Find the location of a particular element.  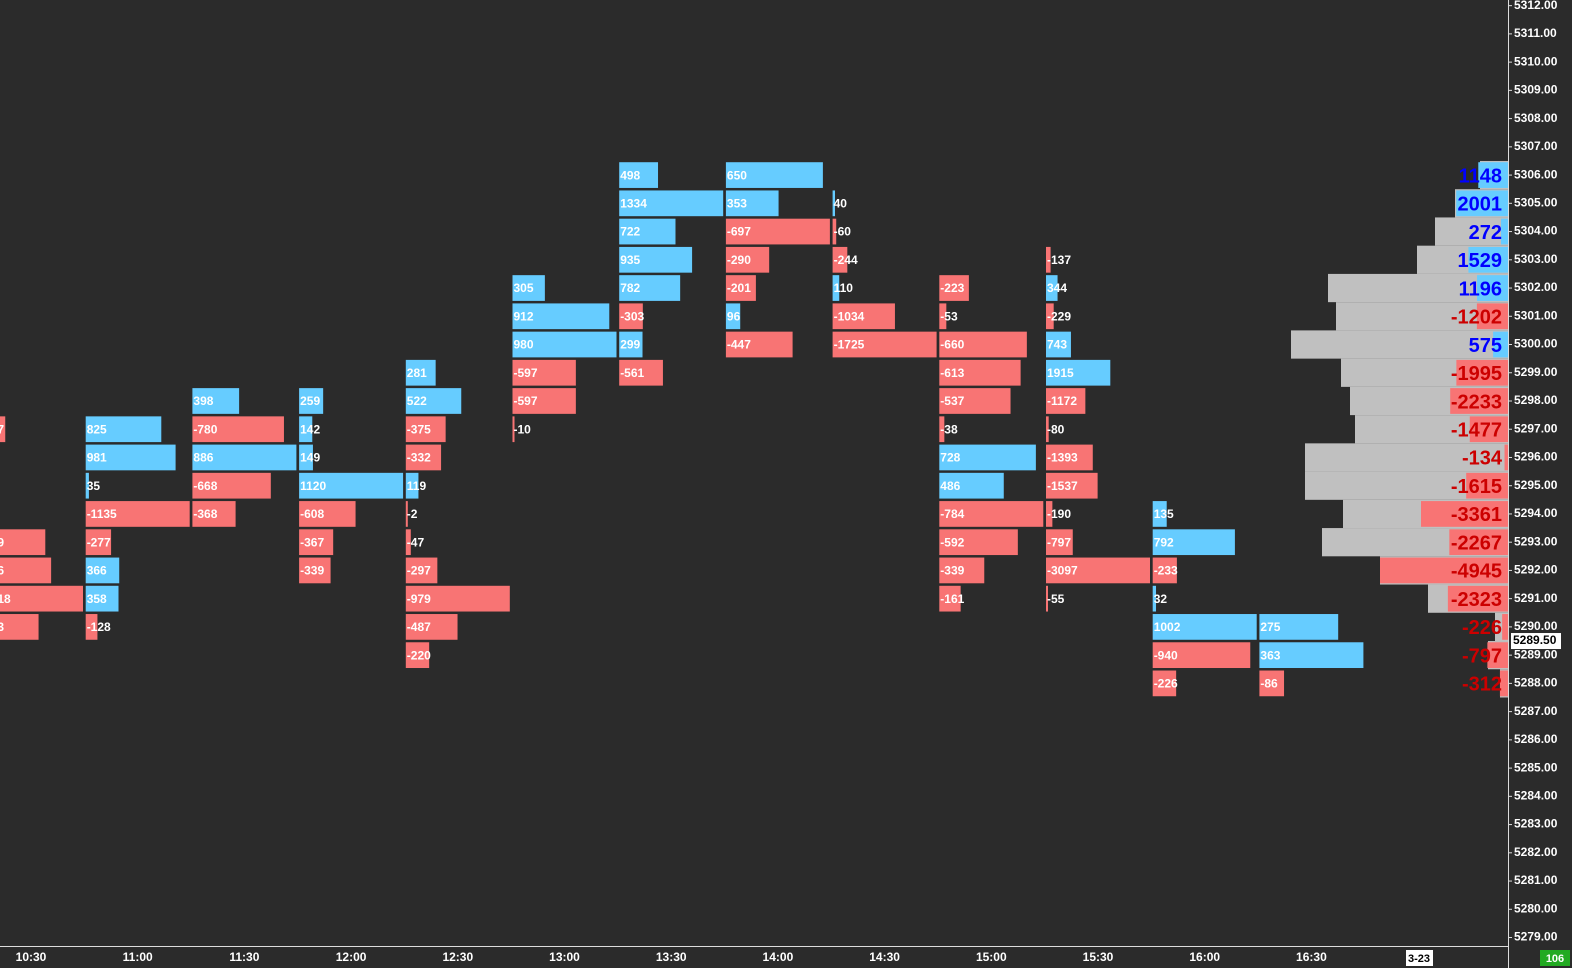

delta-label: 358 is located at coordinates (97, 599).